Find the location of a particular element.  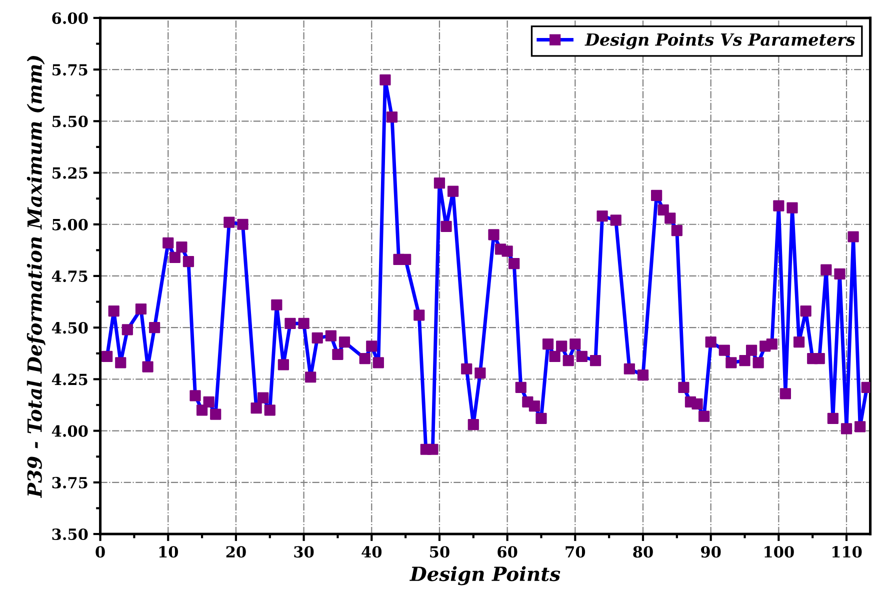

x-tick-label: 80 is located at coordinates (643, 552).